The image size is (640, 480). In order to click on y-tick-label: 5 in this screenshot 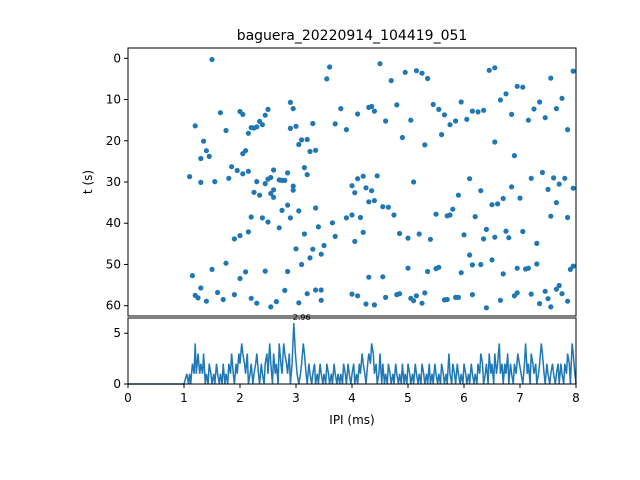, I will do `click(117, 333)`.